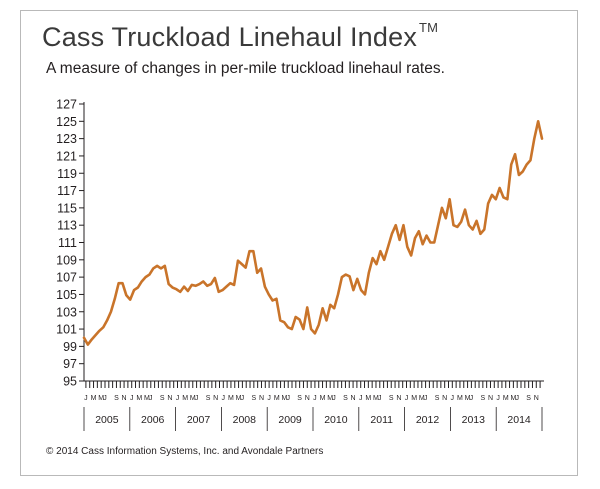 Image resolution: width=600 pixels, height=489 pixels. What do you see at coordinates (67, 226) in the screenshot?
I see `y-tick-label: 113` at bounding box center [67, 226].